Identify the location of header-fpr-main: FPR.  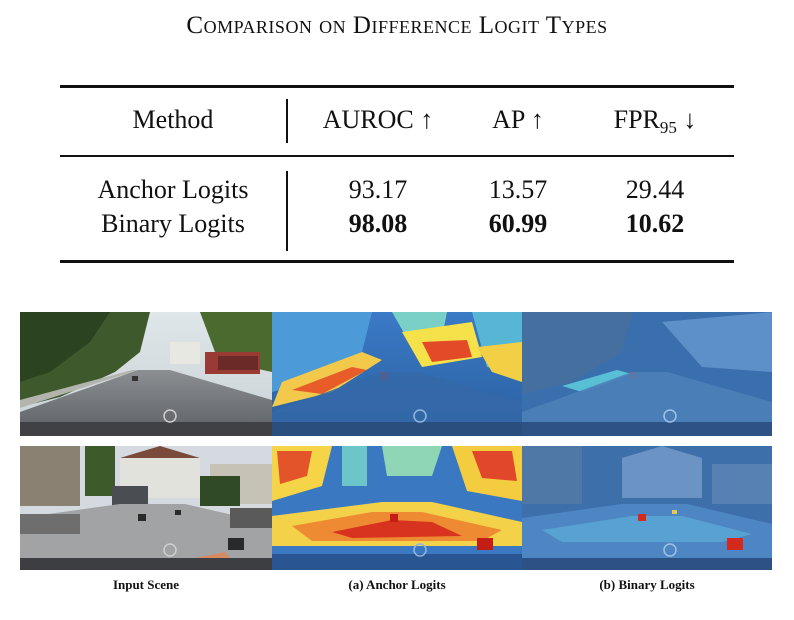
(636, 119).